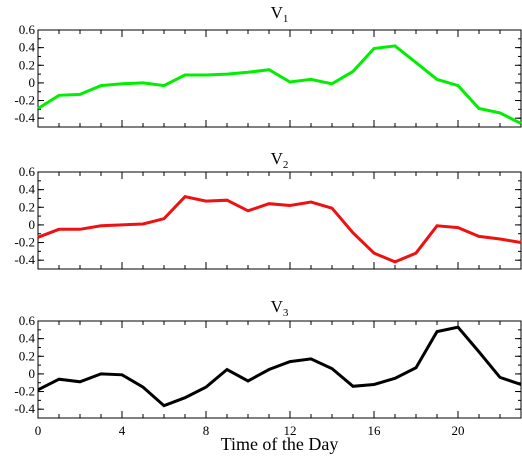  What do you see at coordinates (375, 430) in the screenshot?
I see `x-tick-label: 16` at bounding box center [375, 430].